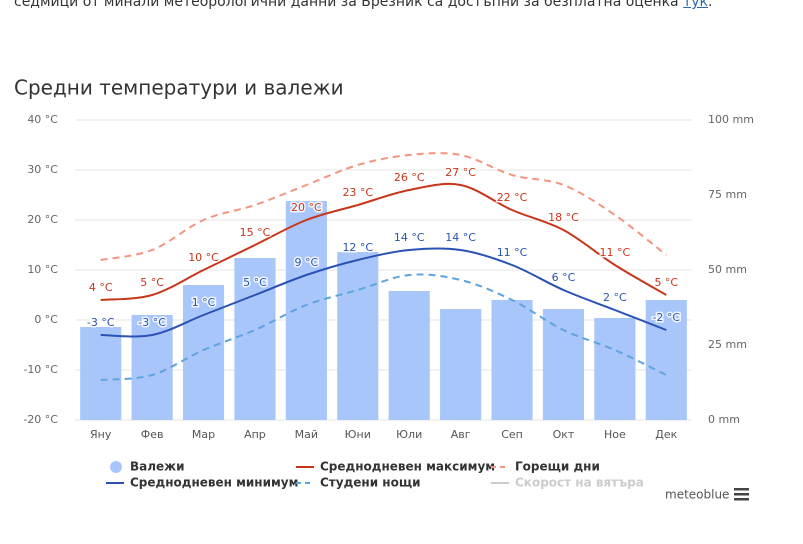 The height and width of the screenshot is (544, 803). Describe the element at coordinates (157, 467) in the screenshot. I see `legend-label: Валежи` at that location.